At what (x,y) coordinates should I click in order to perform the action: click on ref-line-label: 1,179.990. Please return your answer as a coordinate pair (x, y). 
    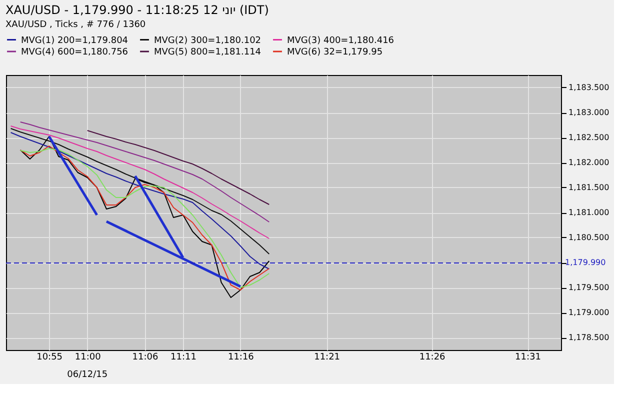
    Looking at the image, I should click on (585, 262).